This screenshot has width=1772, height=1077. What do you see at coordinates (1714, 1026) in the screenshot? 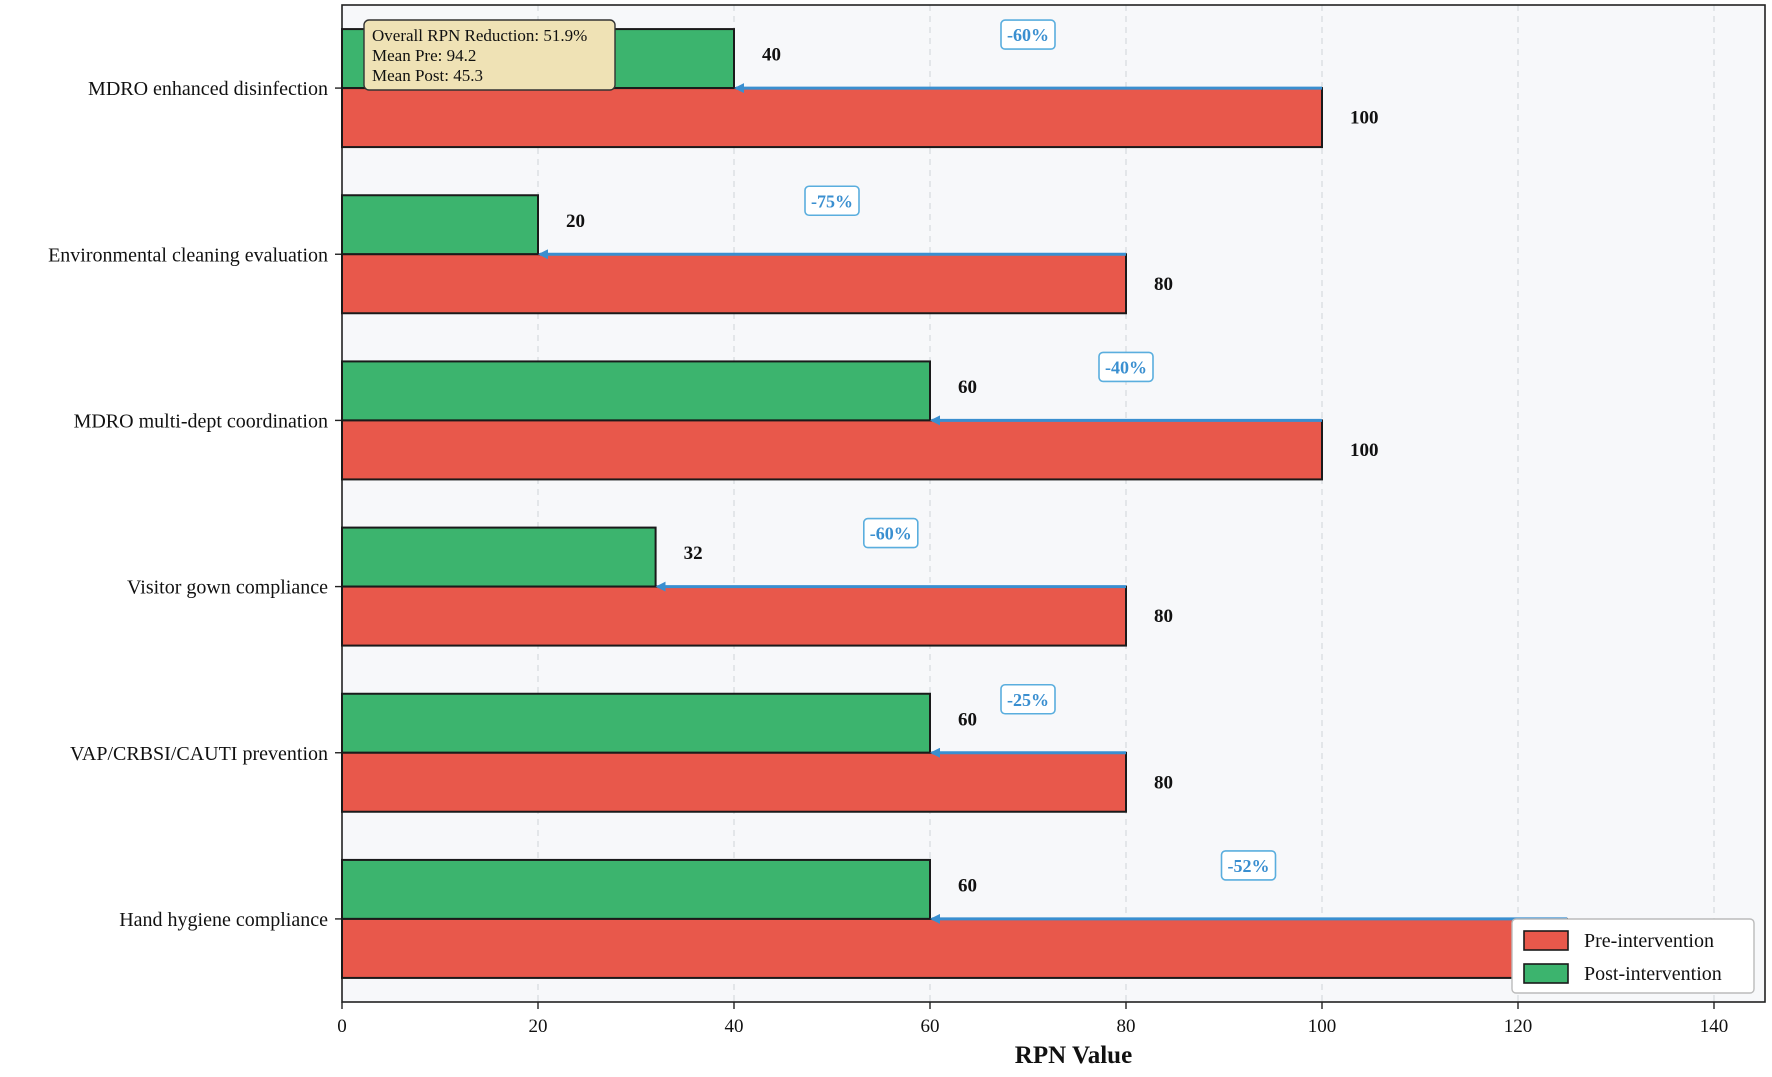
I see `x-tick-label: 140` at bounding box center [1714, 1026].